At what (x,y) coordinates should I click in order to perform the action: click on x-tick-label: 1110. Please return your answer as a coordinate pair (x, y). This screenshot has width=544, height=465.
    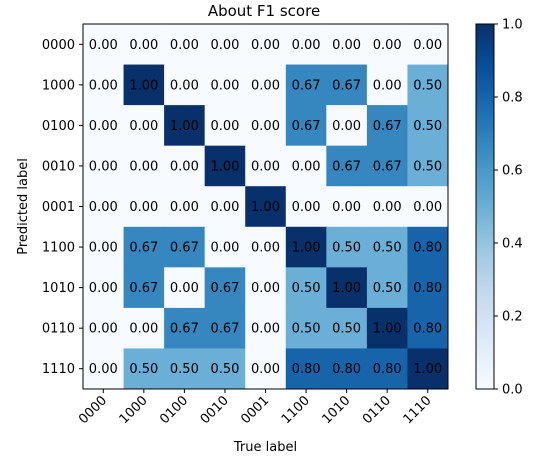
    Looking at the image, I should click on (418, 410).